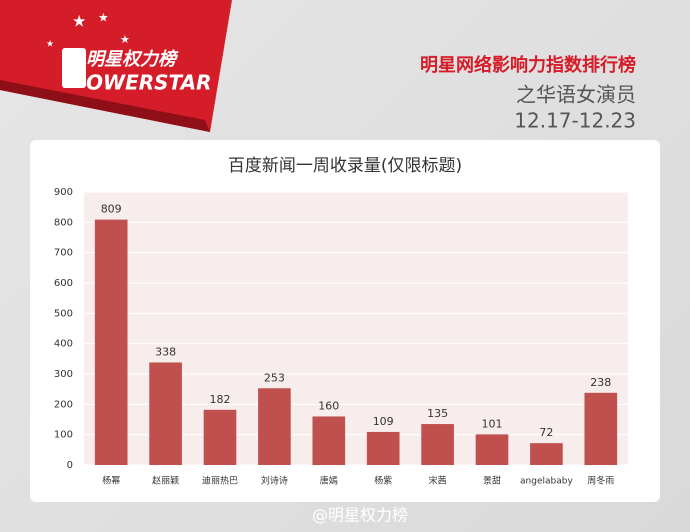 The width and height of the screenshot is (690, 532). What do you see at coordinates (274, 481) in the screenshot?
I see `x-tick-label: 刘诗诗` at bounding box center [274, 481].